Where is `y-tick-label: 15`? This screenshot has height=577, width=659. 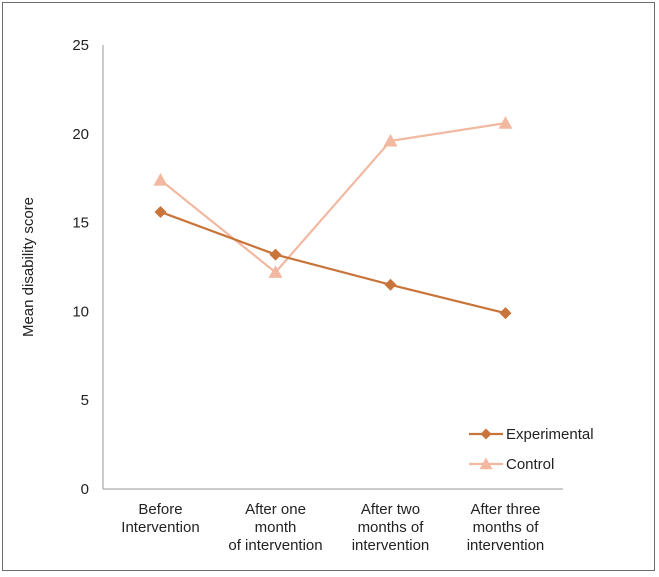
y-tick-label: 15 is located at coordinates (80, 223).